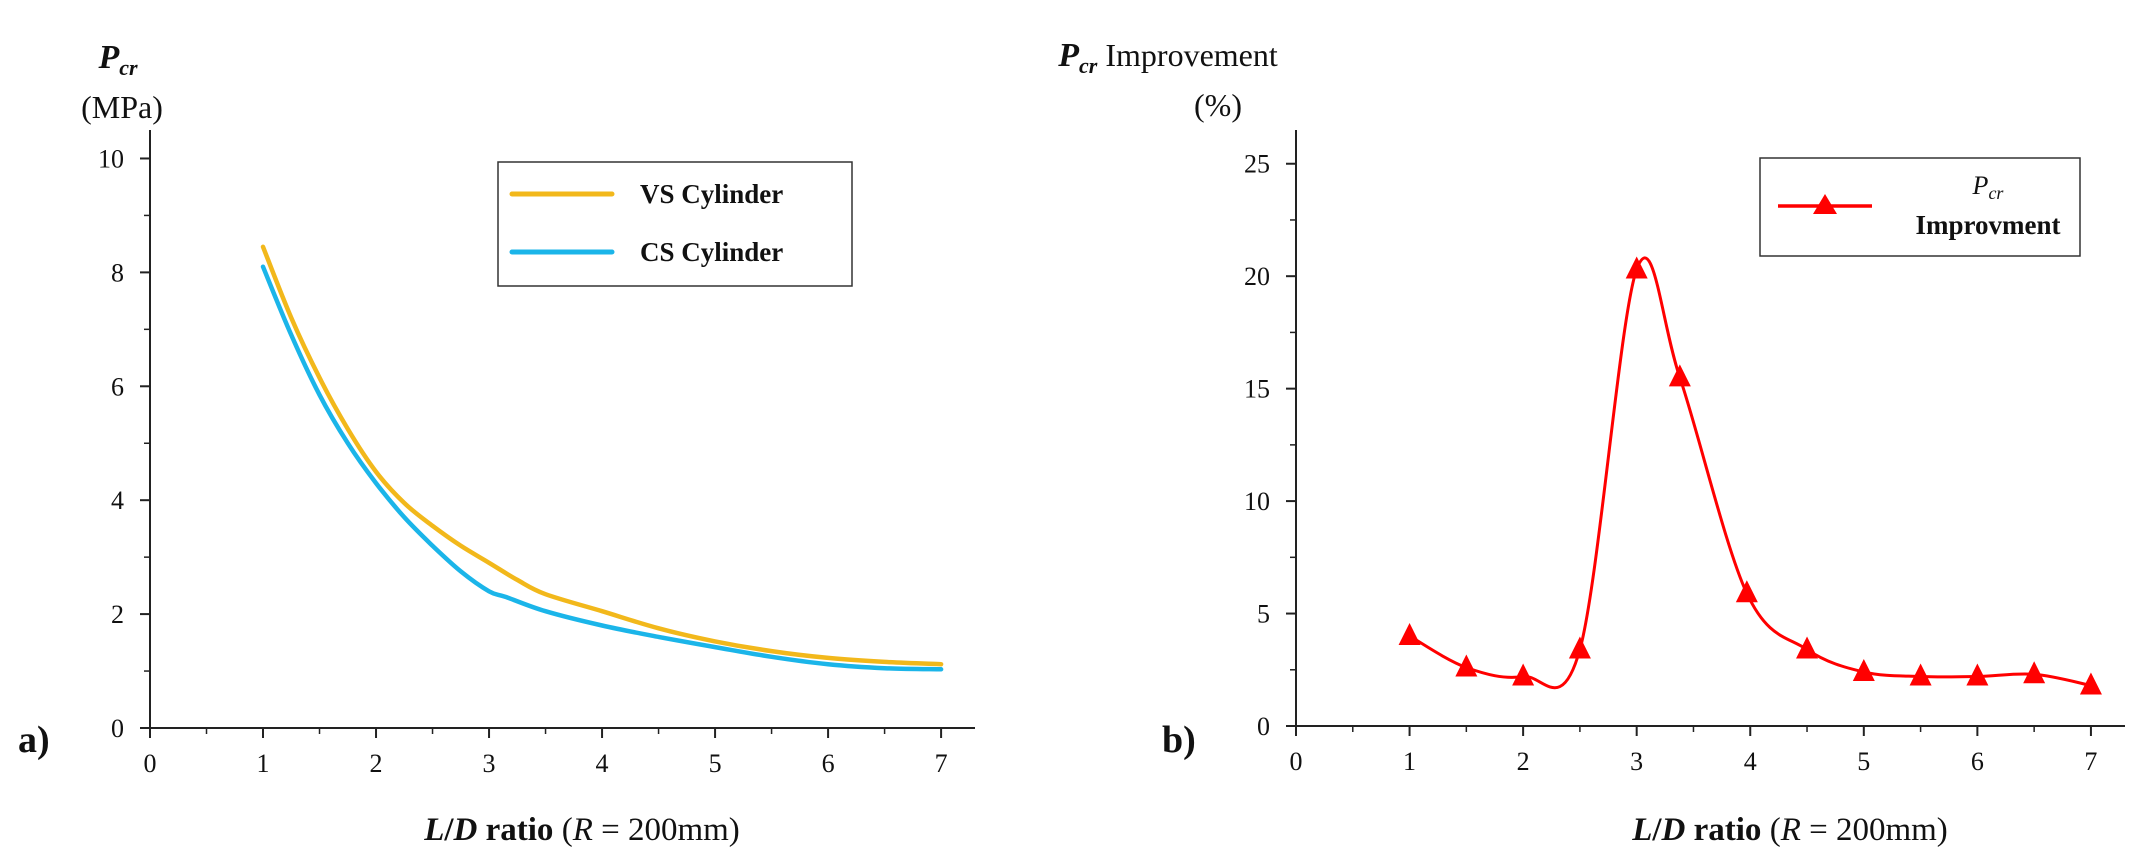 Image resolution: width=2156 pixels, height=864 pixels. I want to click on panel-b-x-tick-label: 2, so click(1523, 761).